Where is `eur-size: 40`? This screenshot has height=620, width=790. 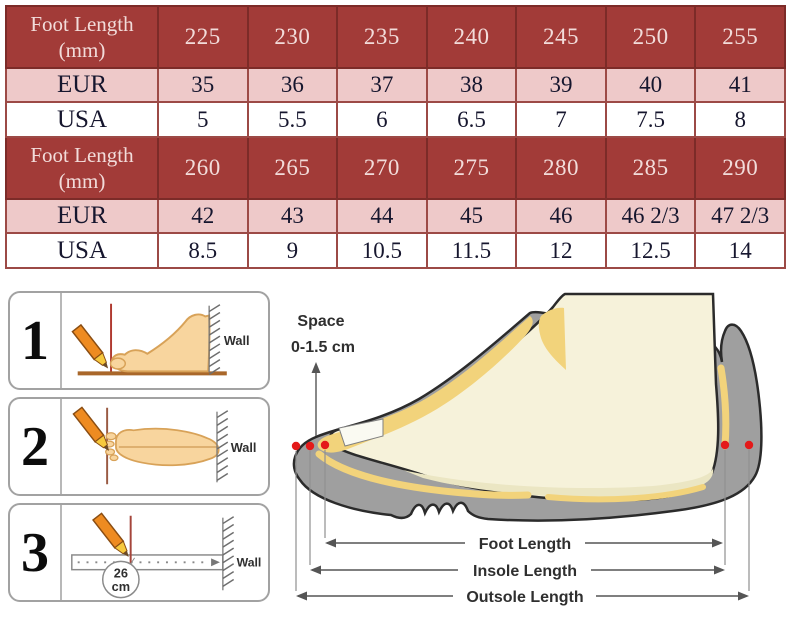
eur-size: 40 is located at coordinates (650, 85).